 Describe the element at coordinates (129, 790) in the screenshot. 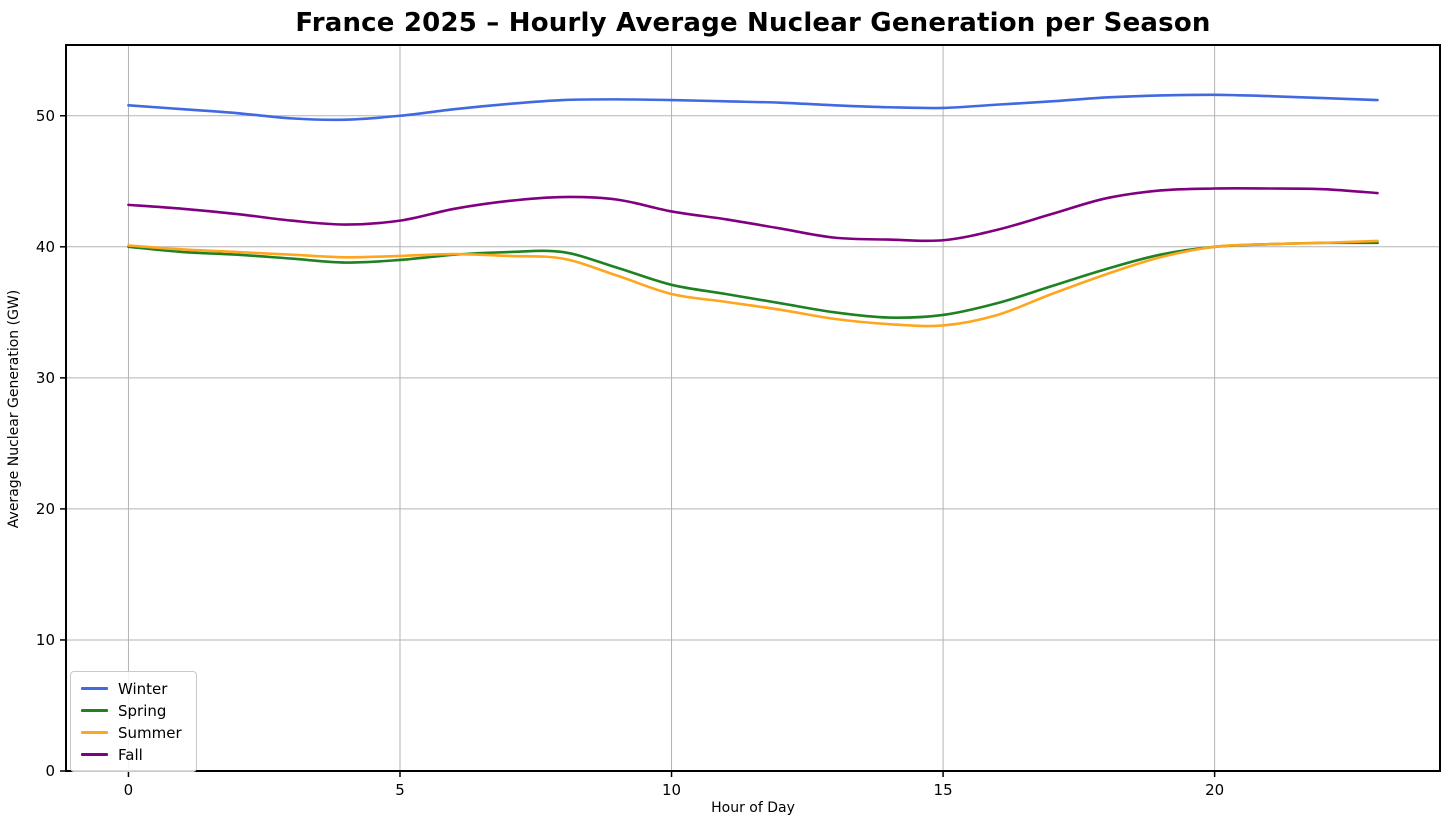

I see `x-tick-label: 0` at that location.